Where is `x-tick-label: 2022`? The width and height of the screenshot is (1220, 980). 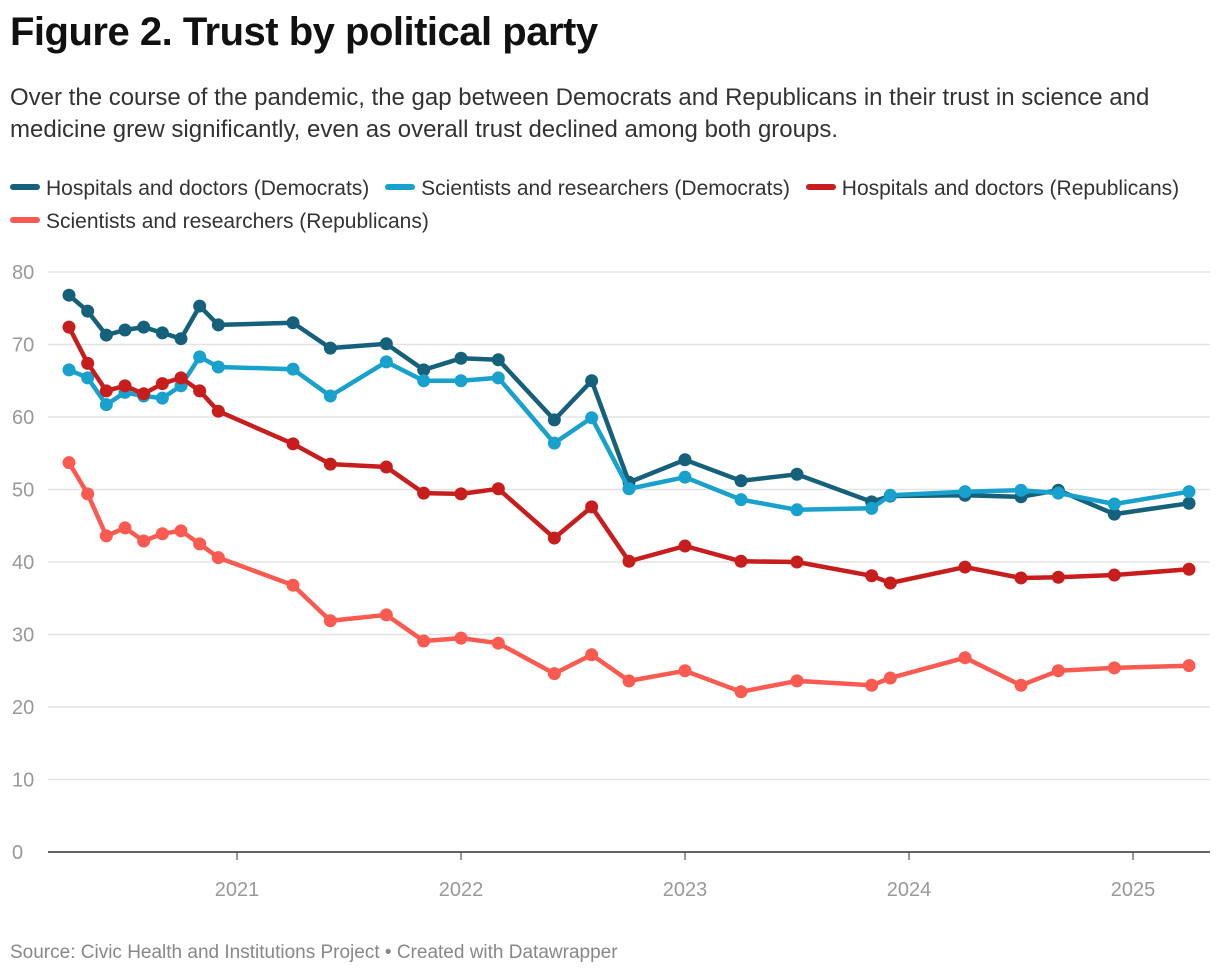 x-tick-label: 2022 is located at coordinates (461, 890).